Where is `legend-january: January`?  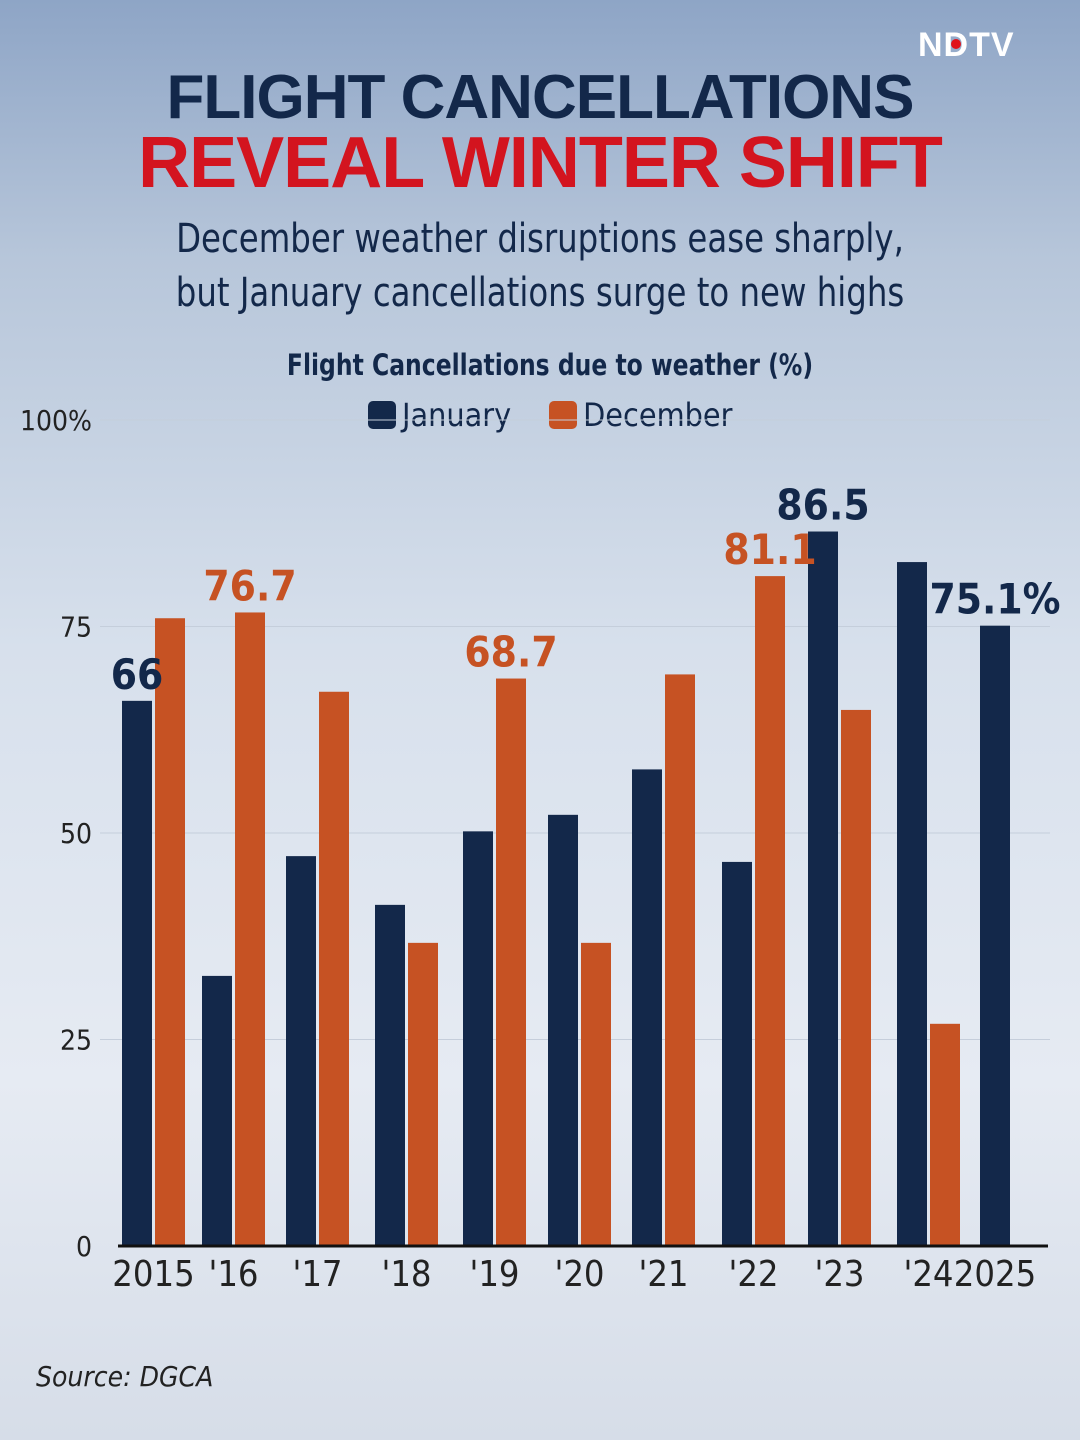
legend-january: January is located at coordinates (439, 415).